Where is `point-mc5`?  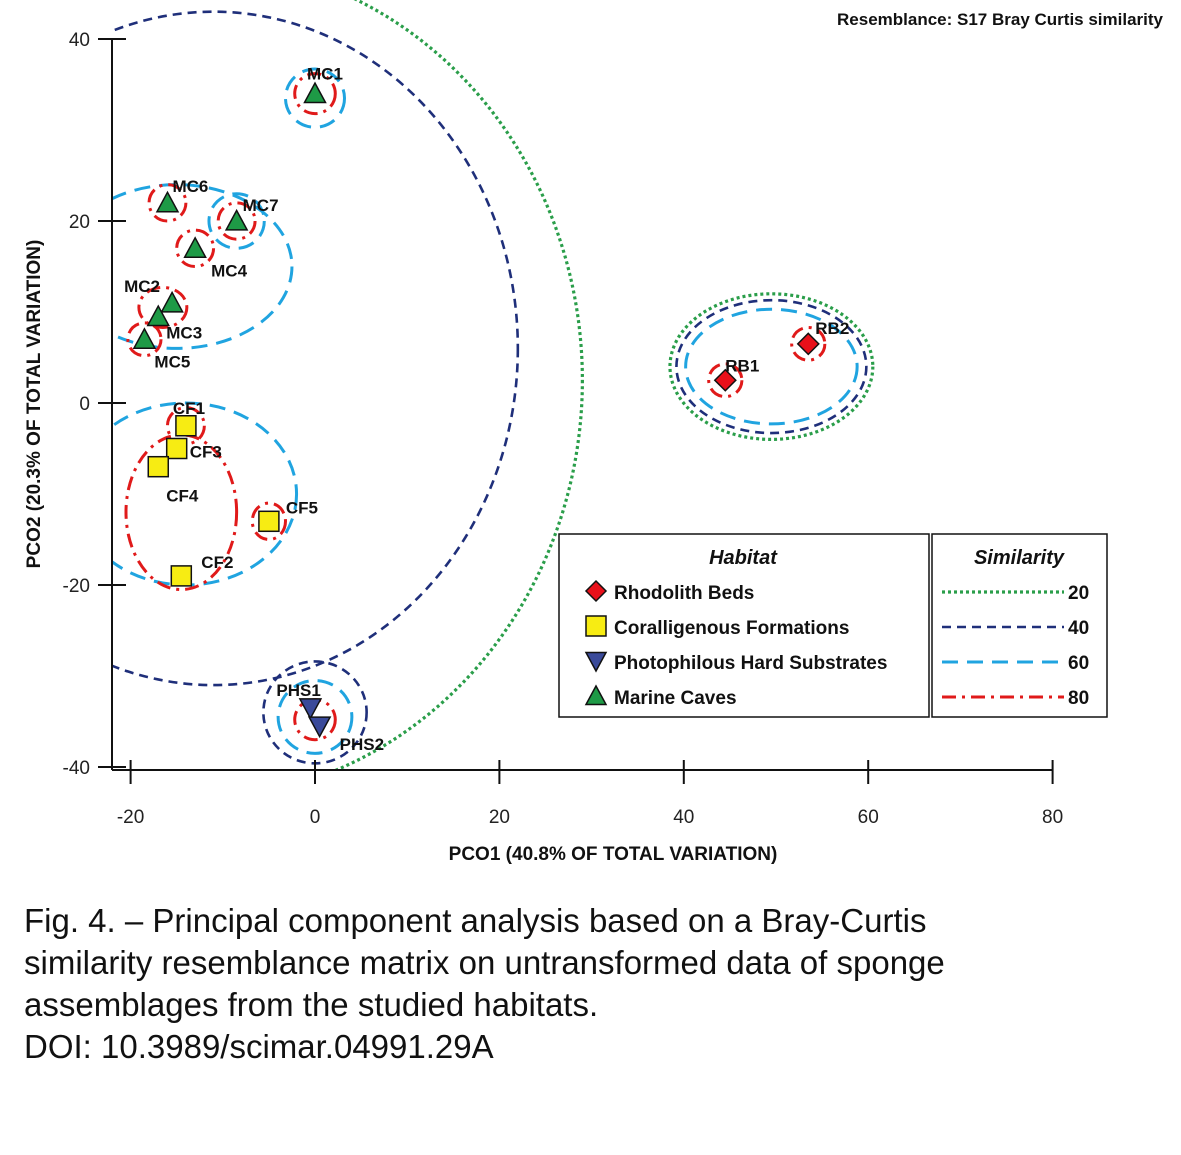
point-mc5 is located at coordinates (144, 338).